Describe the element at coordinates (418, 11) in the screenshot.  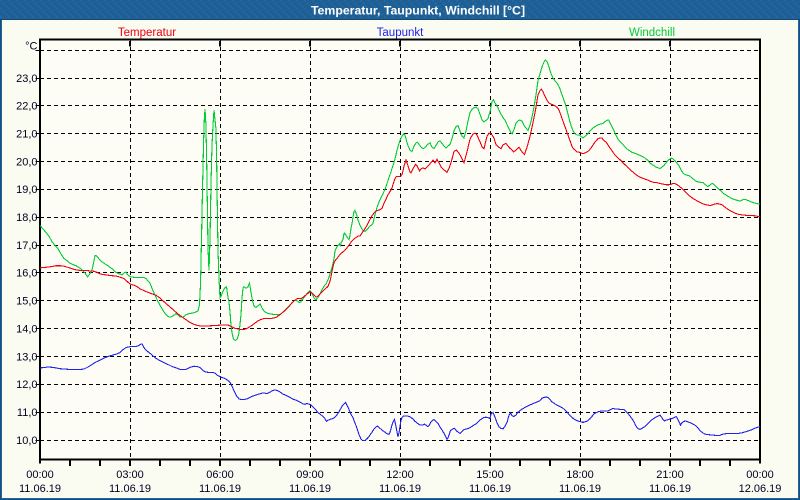
I see `svg-text:Temperatur, Taupunkt, Windchil: Temperatur, Taupunkt, Windchill [°C]` at that location.